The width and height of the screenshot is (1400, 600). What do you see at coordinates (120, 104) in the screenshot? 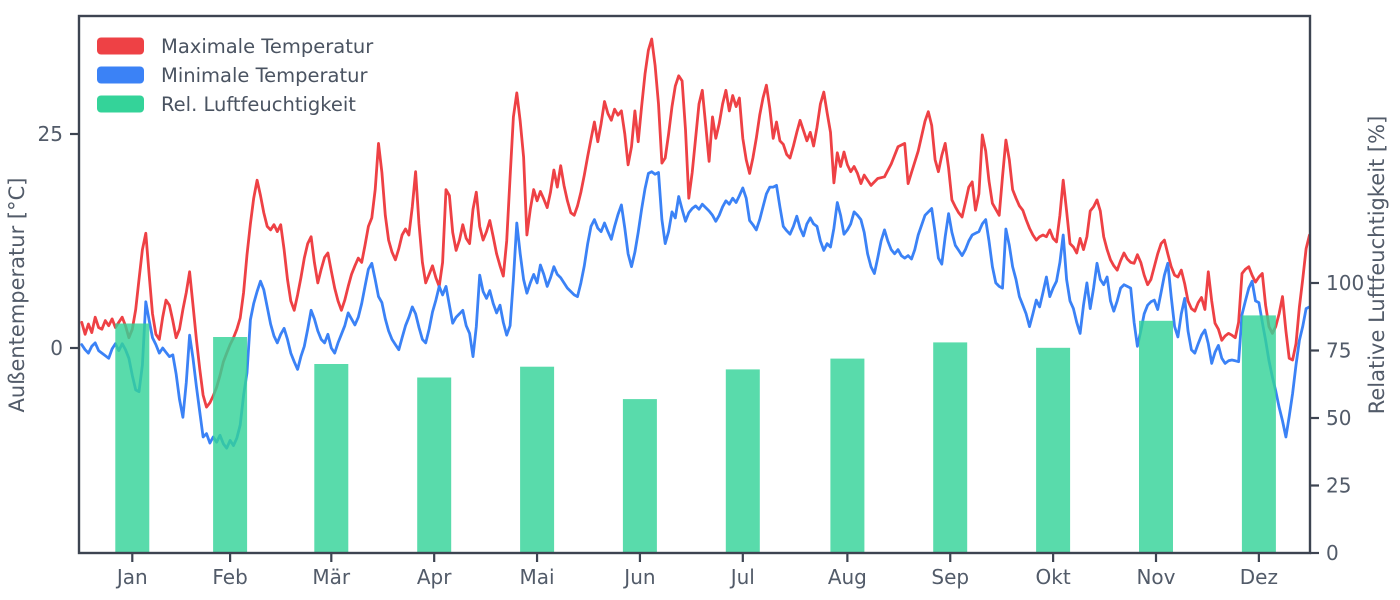
I see `legend-swatch-humidity` at bounding box center [120, 104].